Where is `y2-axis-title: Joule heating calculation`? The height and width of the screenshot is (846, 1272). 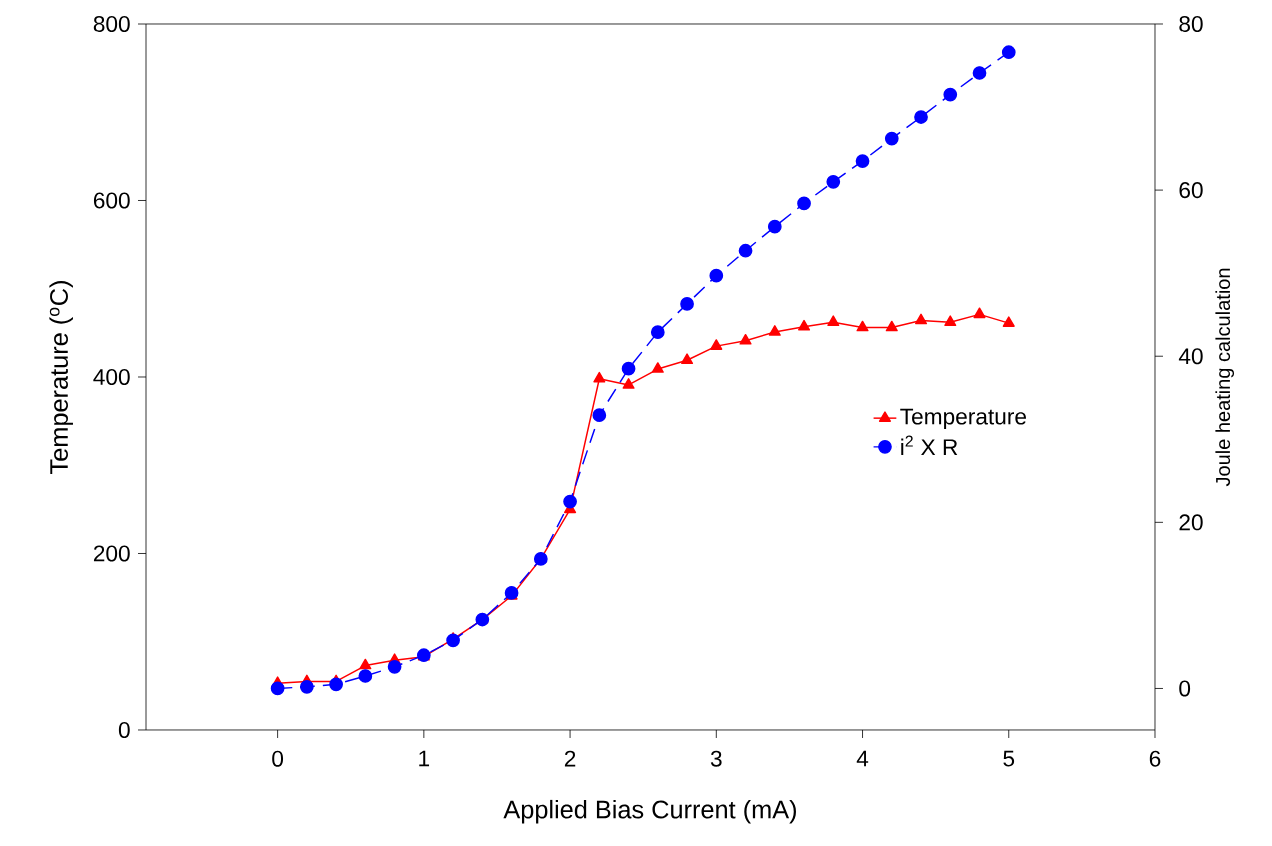
y2-axis-title: Joule heating calculation is located at coordinates (1225, 377).